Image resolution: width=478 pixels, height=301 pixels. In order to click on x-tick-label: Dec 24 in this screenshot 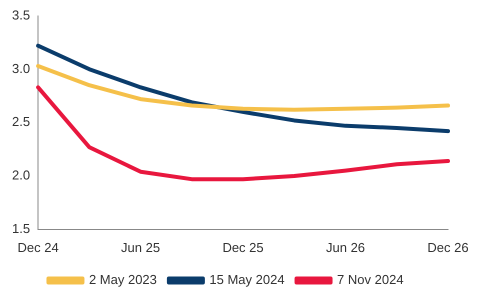, I will do `click(38, 247)`.